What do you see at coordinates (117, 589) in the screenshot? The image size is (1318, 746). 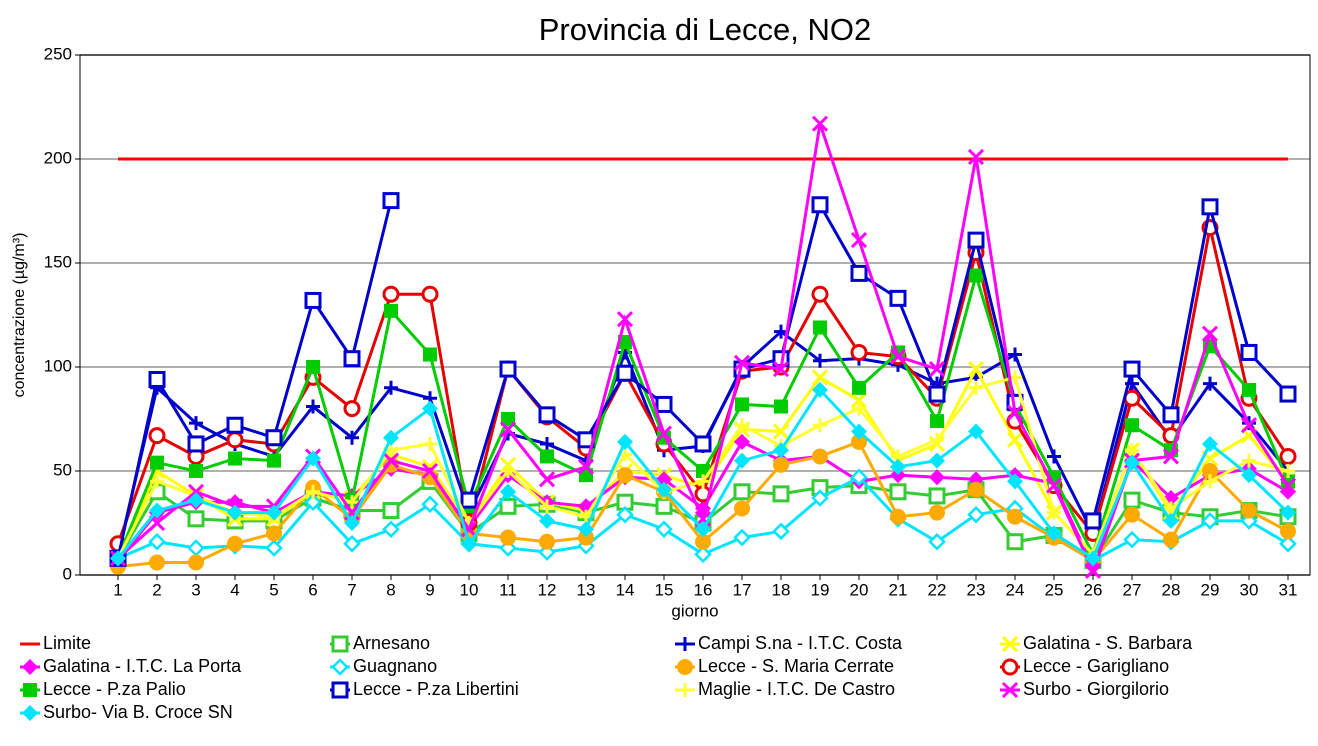 I see `x-tick-label: 1` at bounding box center [117, 589].